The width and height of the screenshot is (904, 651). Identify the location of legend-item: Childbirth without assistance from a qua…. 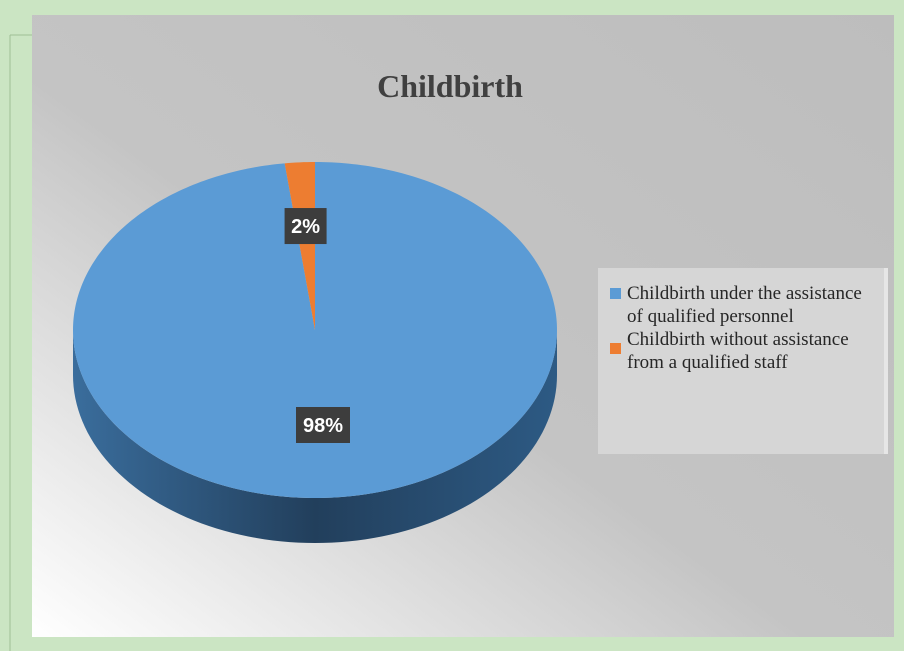
(744, 351).